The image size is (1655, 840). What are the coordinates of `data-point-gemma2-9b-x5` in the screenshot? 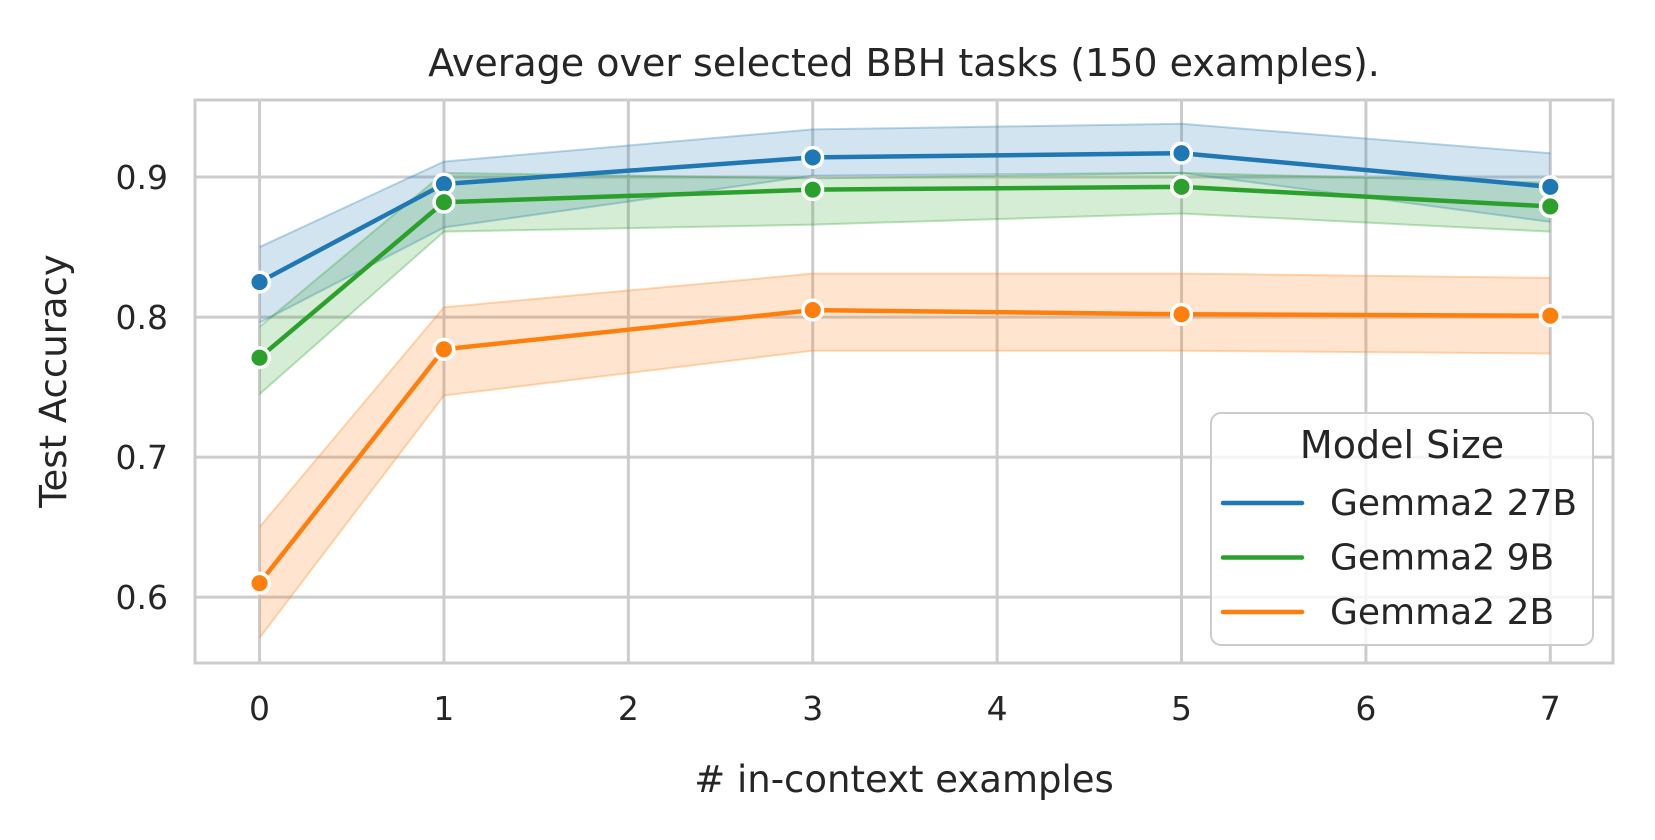 It's located at (1181, 187).